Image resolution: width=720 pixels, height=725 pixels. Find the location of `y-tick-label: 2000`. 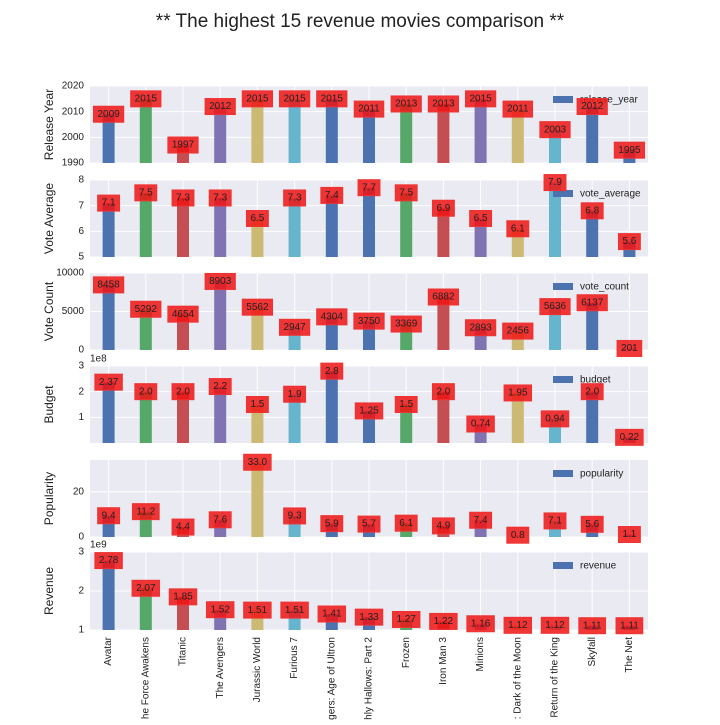

y-tick-label: 2000 is located at coordinates (73, 137).